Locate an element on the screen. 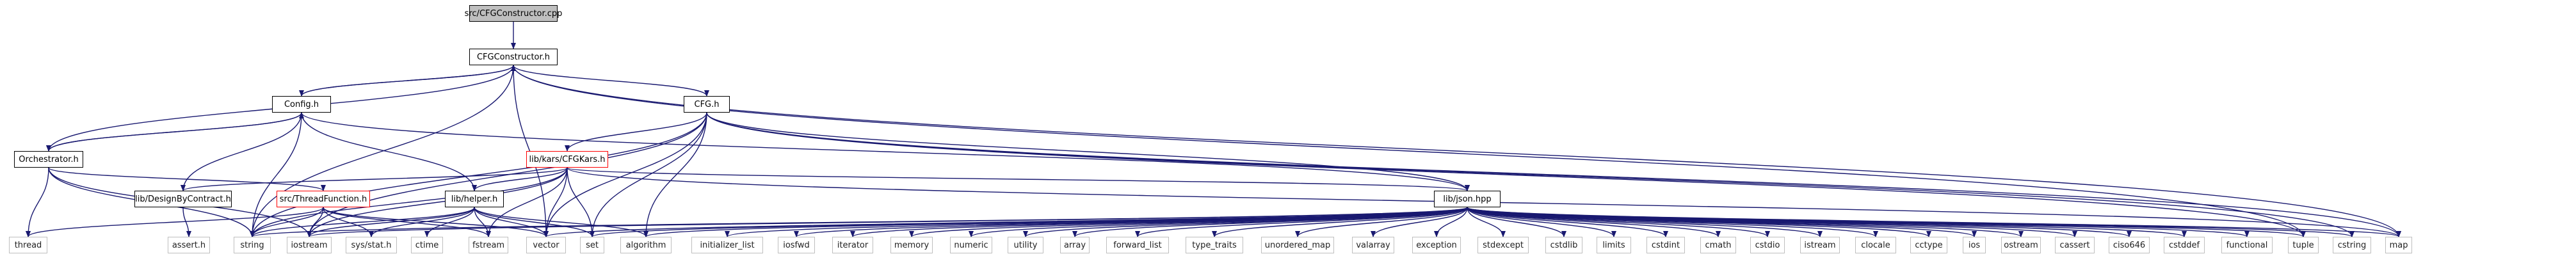 This screenshot has width=2576, height=263. include-edge-json_hpp-to-iostream is located at coordinates (887, 222).